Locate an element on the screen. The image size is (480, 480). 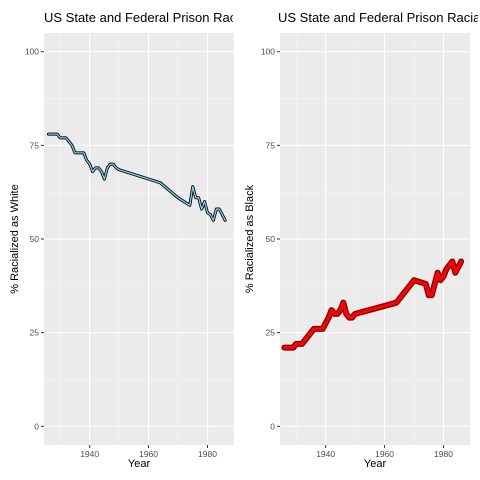
series-line-white is located at coordinates (136, 177).